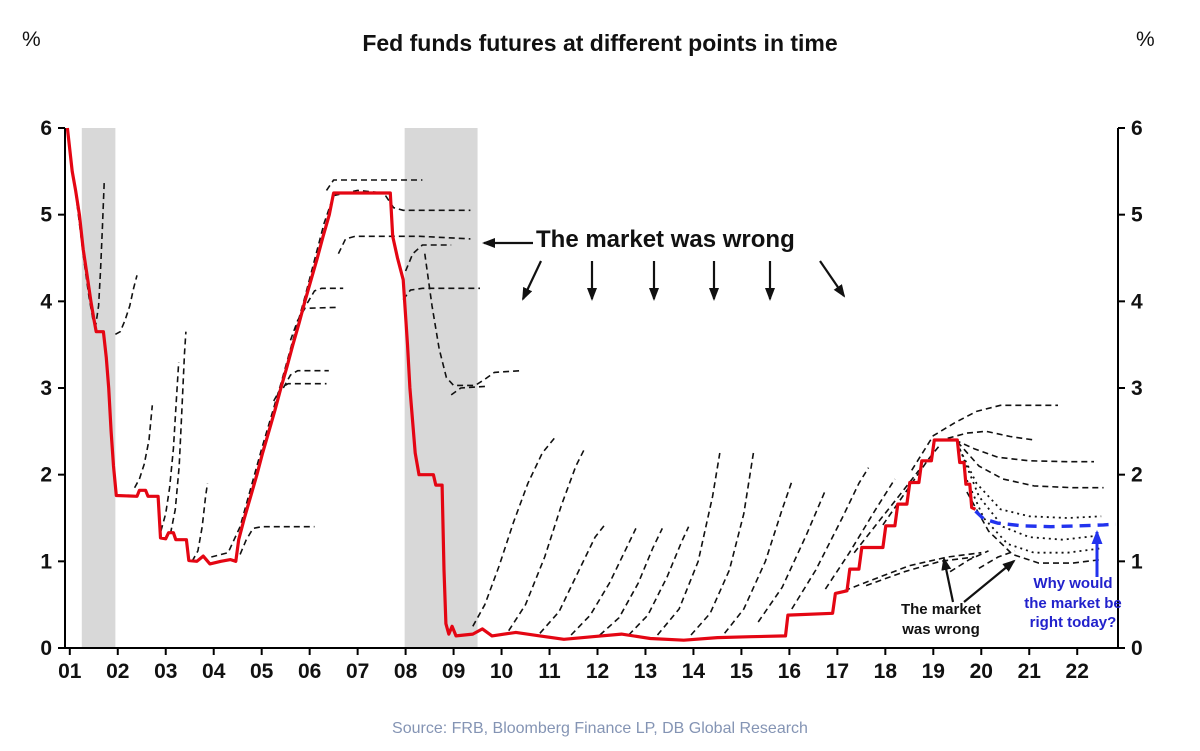  Describe the element at coordinates (941, 619) in the screenshot. I see `annotation-market-was-wrong-bottom: The market was wrong` at that location.